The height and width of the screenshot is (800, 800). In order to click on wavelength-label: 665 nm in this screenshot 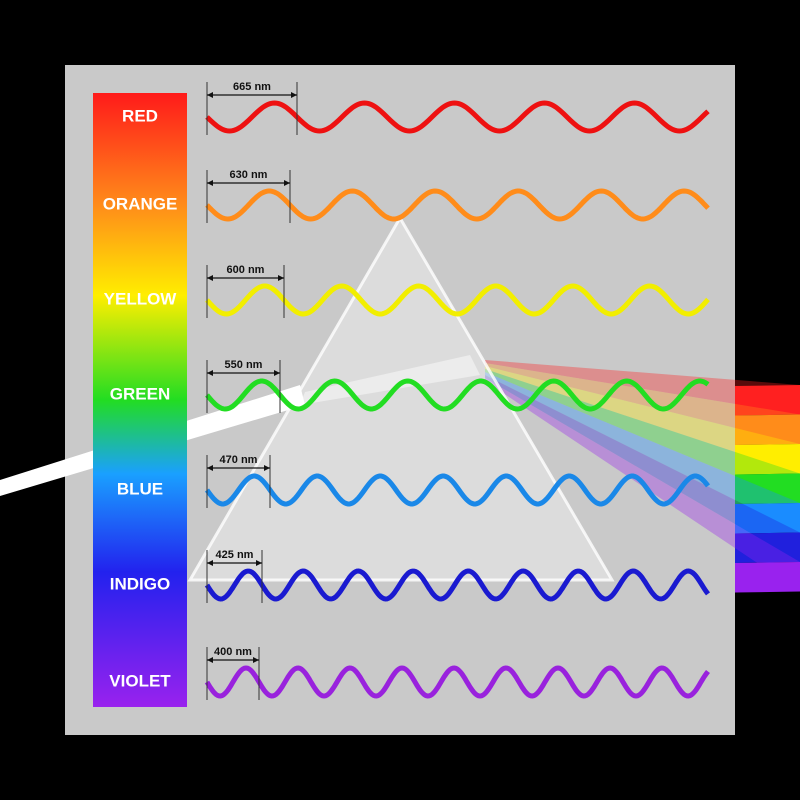, I will do `click(252, 87)`.